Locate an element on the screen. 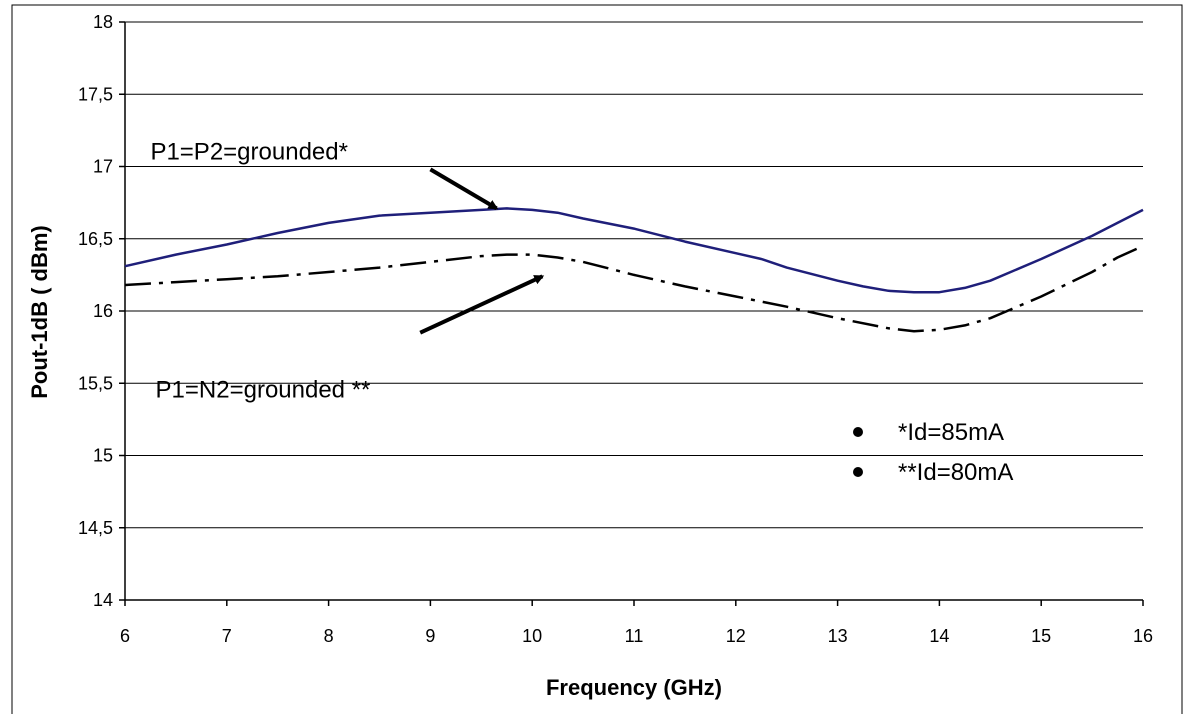 This screenshot has height=714, width=1188. y-tick-label: 15 is located at coordinates (103, 456).